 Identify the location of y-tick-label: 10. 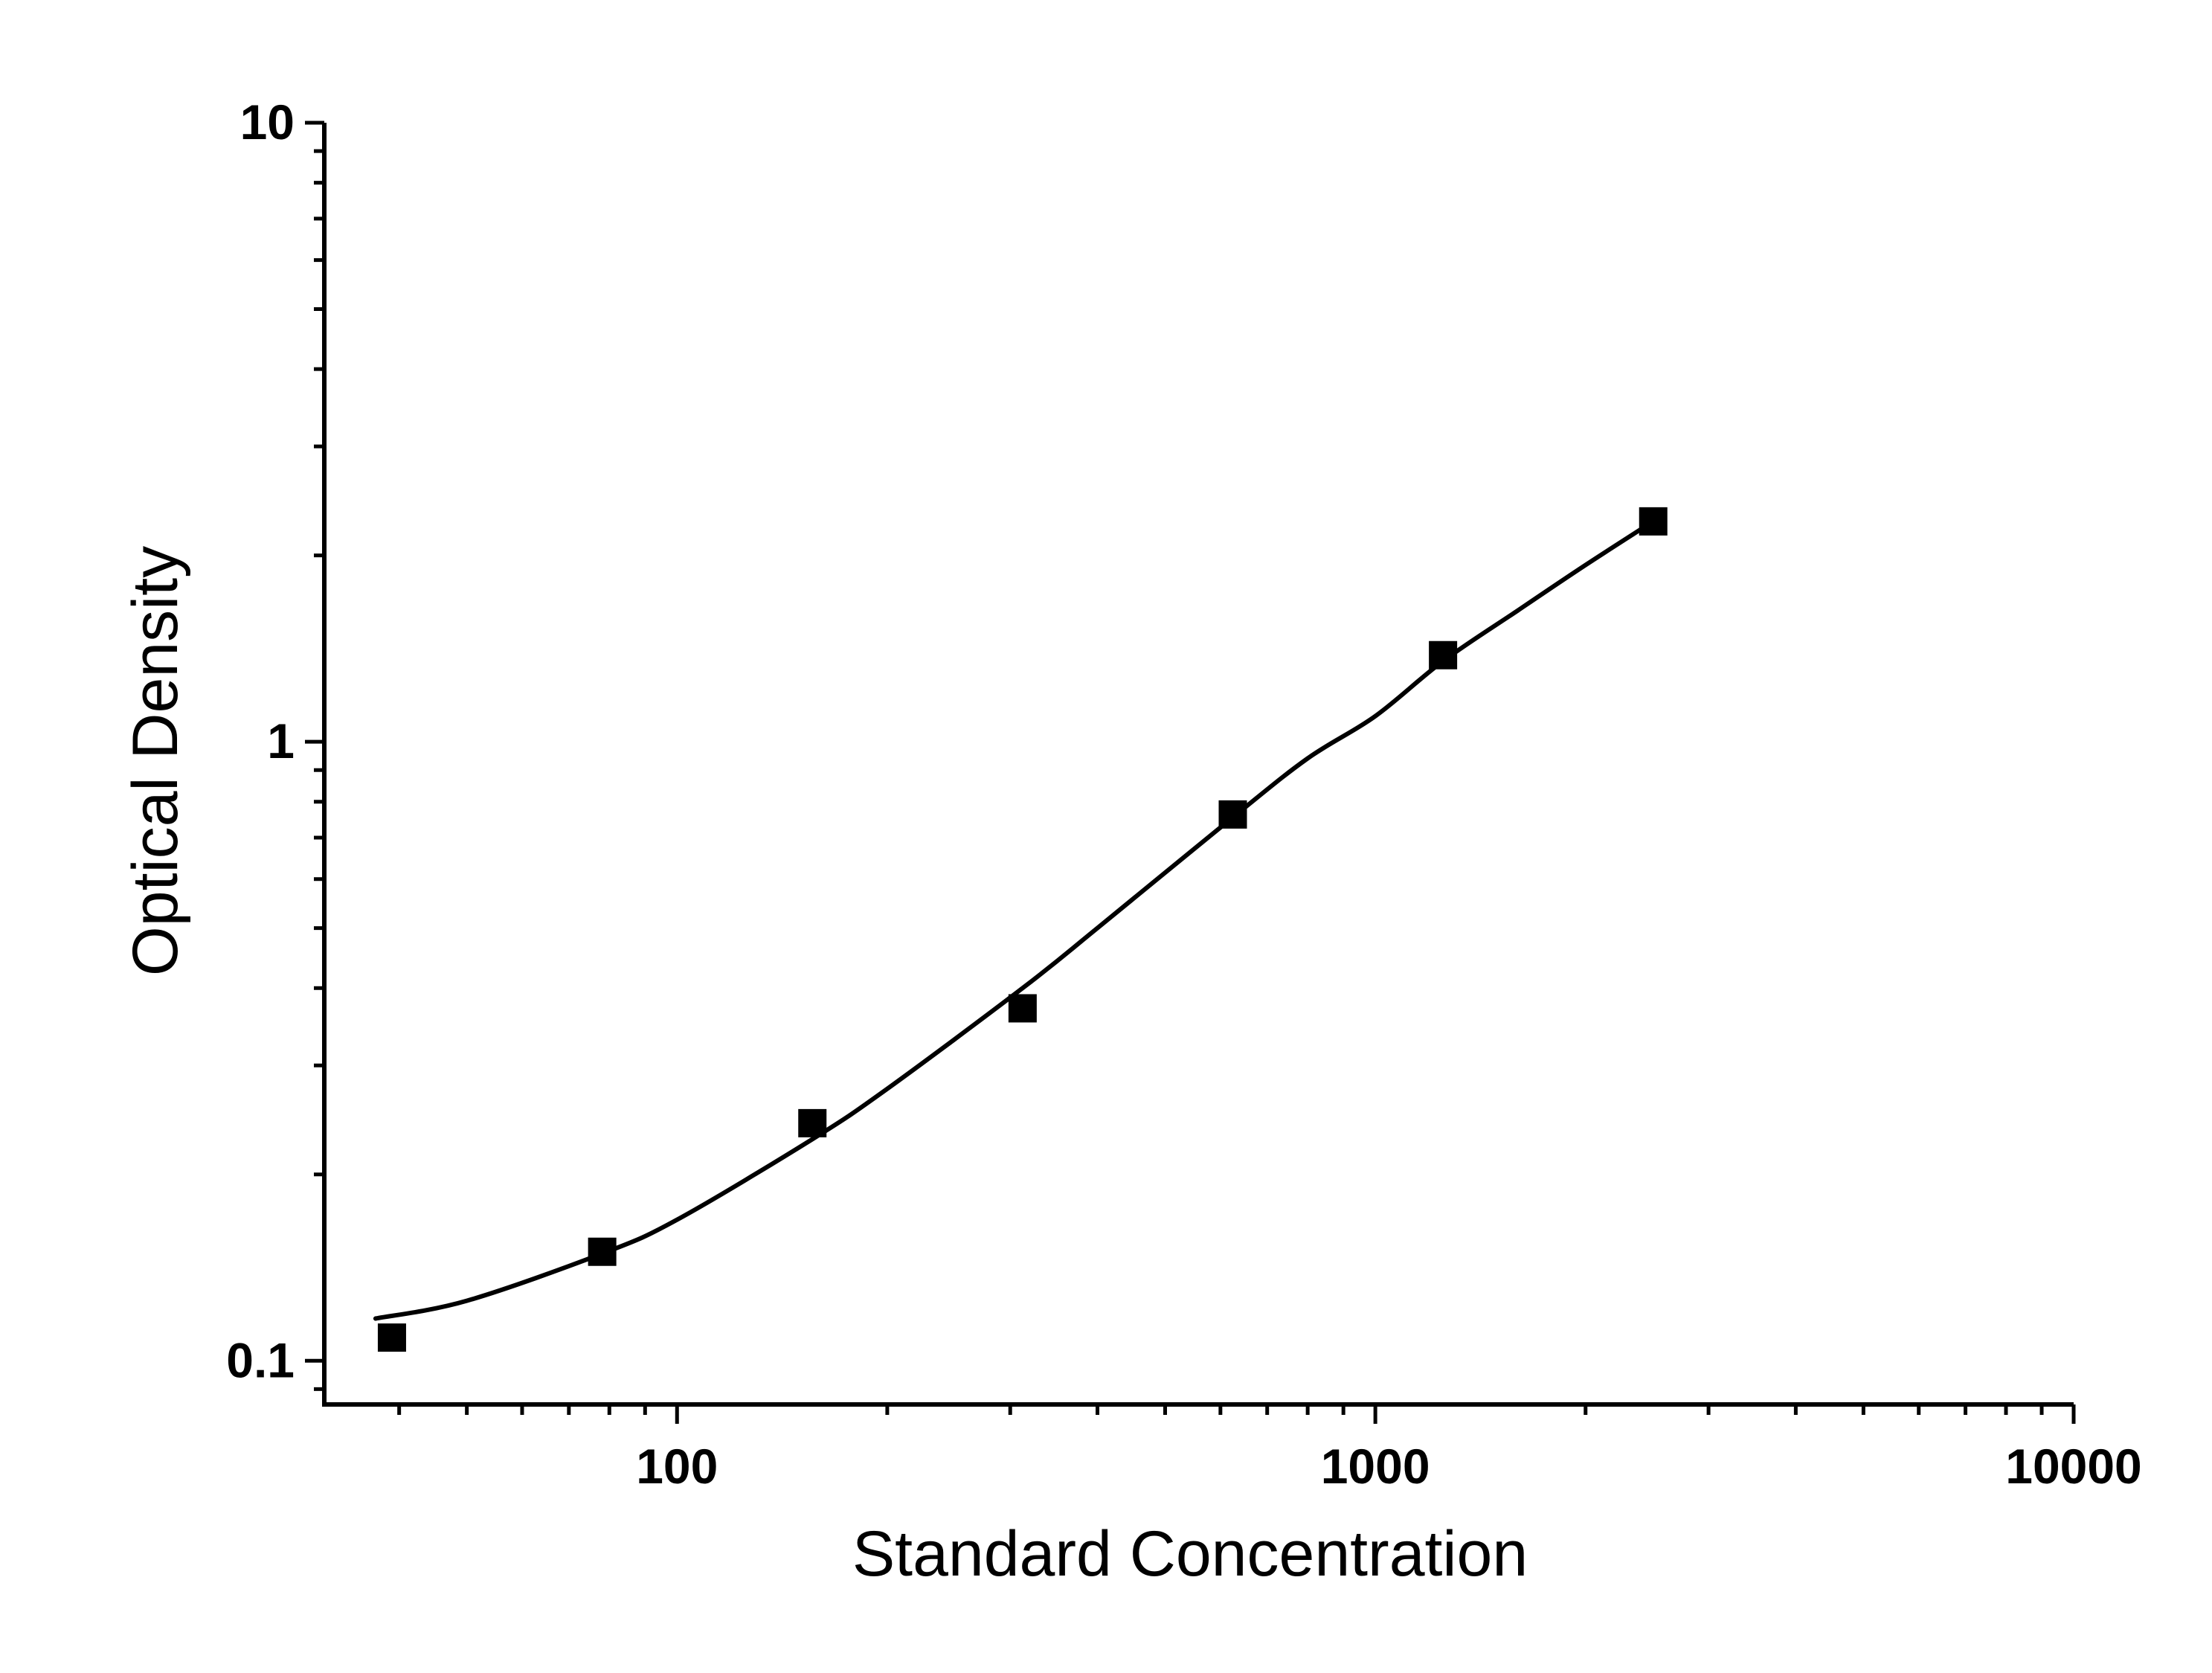
(267, 122).